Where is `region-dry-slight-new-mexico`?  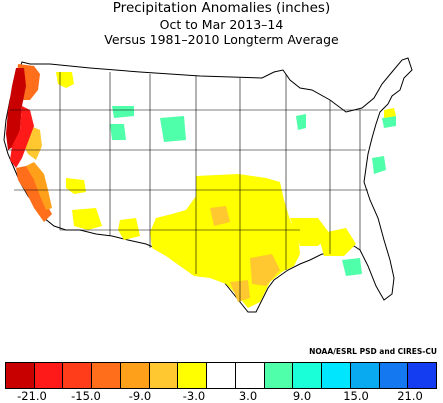
region-dry-slight-new-mexico is located at coordinates (129, 229).